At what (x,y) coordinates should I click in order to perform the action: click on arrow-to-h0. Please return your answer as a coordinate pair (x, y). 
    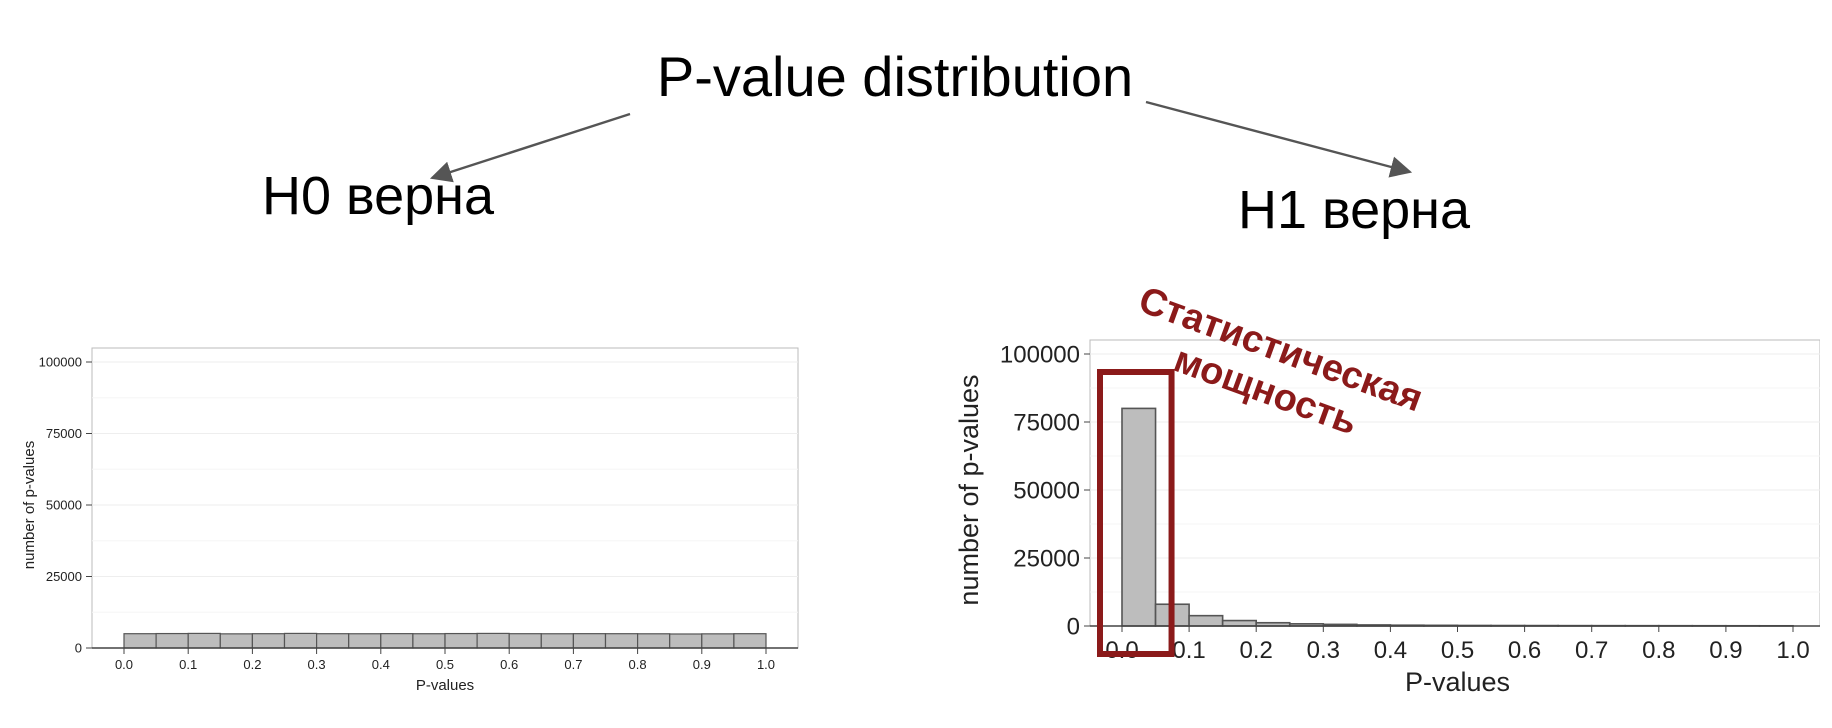
    Looking at the image, I should click on (530, 147).